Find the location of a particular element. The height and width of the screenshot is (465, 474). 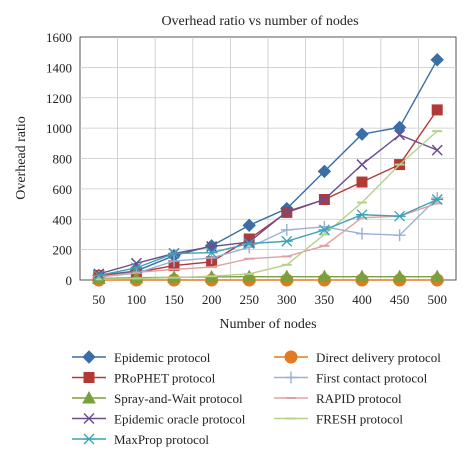

legend-item: Epidemic protocol is located at coordinates (141, 357).